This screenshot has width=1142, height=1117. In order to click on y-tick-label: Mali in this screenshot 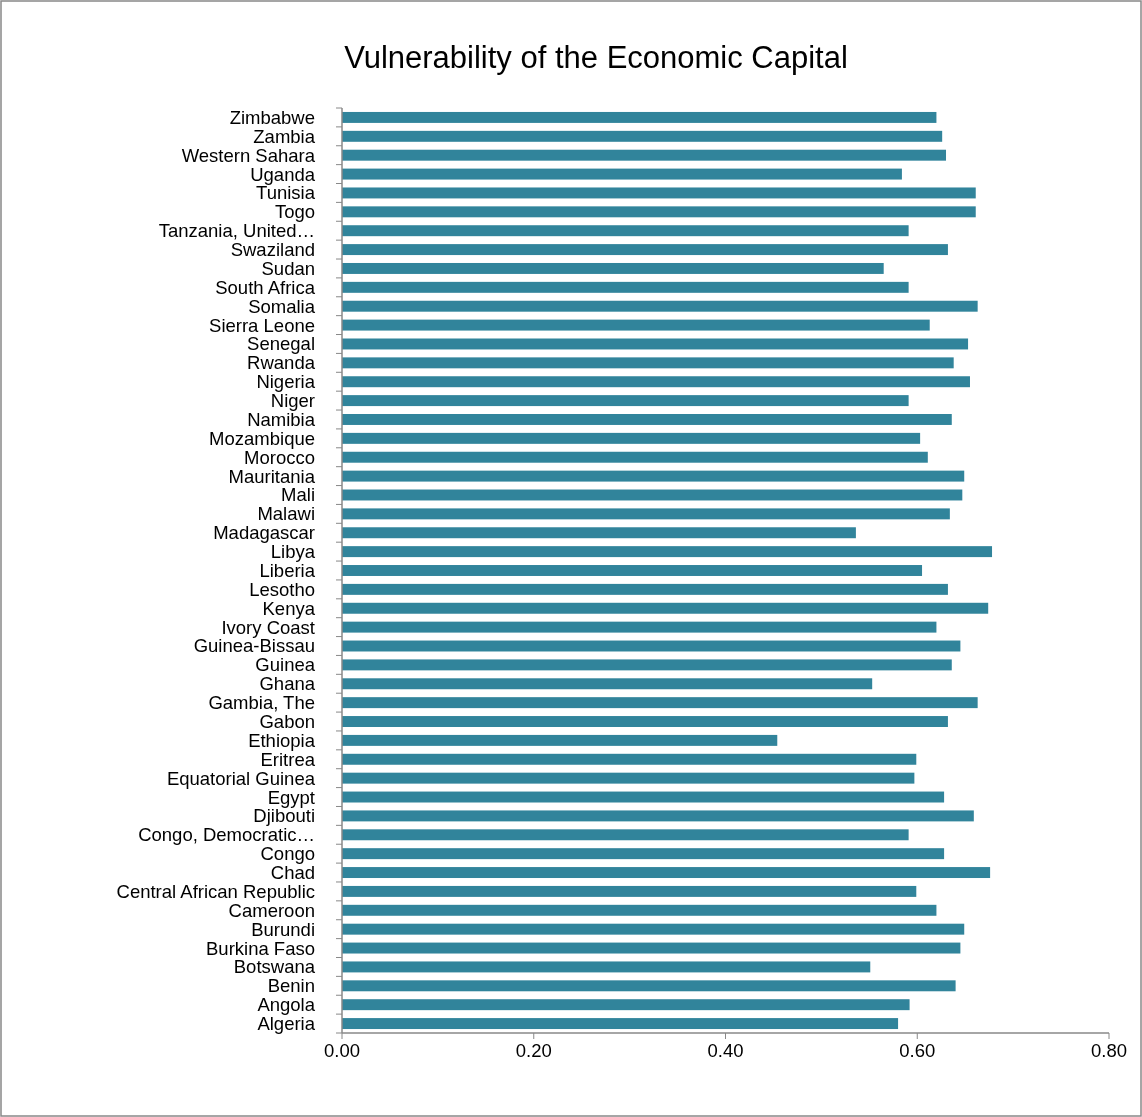, I will do `click(298, 495)`.